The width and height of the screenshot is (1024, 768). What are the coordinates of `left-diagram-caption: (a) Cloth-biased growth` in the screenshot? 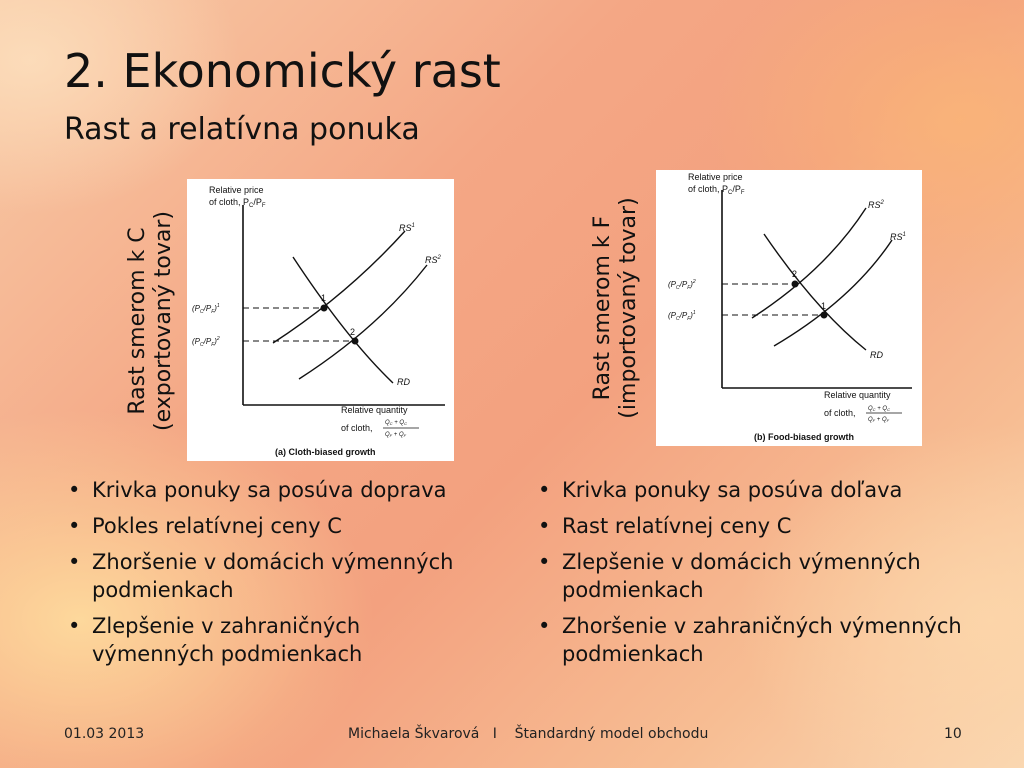 It's located at (325, 452).